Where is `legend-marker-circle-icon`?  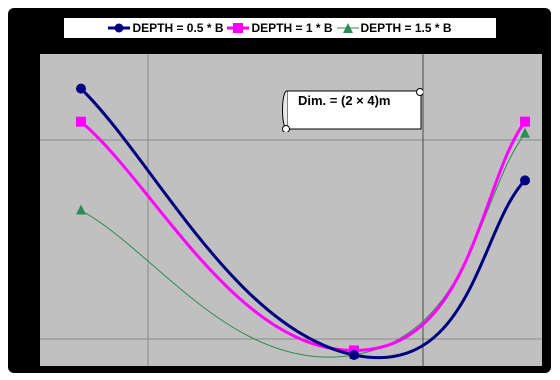
legend-marker-circle-icon is located at coordinates (119, 28).